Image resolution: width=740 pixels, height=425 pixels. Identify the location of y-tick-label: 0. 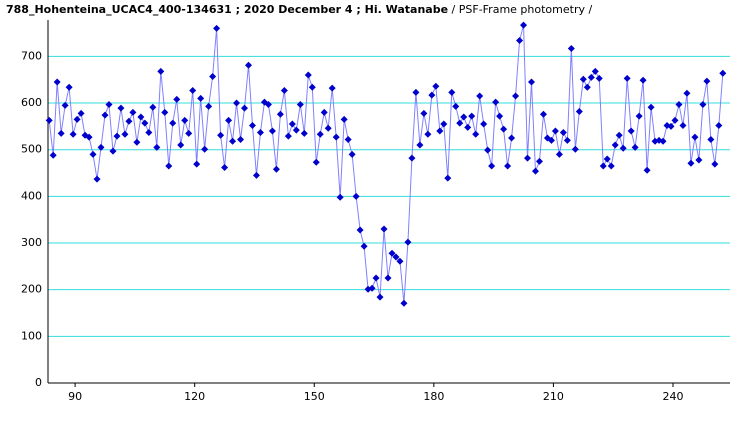
(38, 382).